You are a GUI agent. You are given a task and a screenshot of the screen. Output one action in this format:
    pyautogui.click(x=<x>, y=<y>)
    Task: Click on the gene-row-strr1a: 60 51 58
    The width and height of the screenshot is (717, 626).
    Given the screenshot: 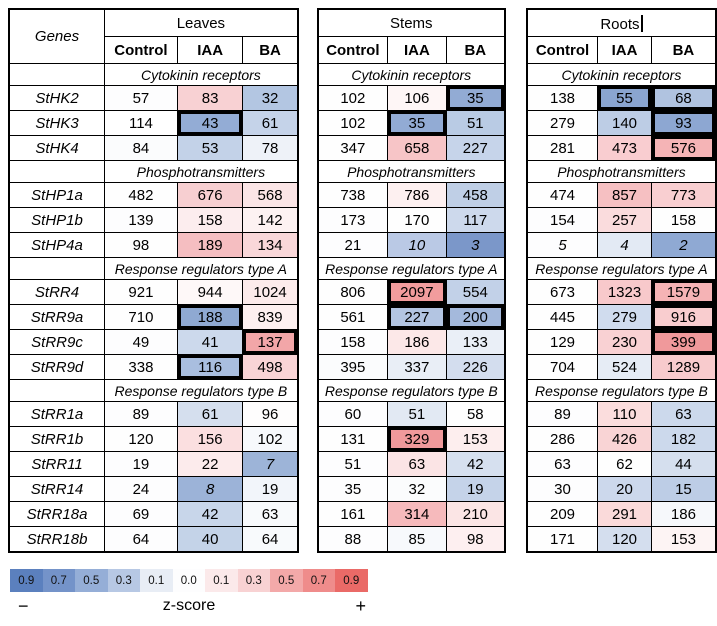 What is the action you would take?
    pyautogui.click(x=411, y=414)
    